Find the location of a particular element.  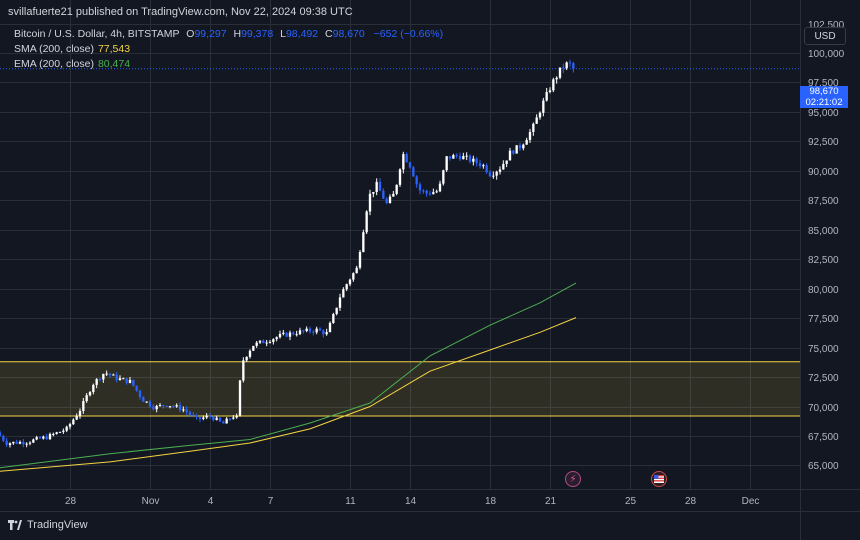

footer-brand-text: TradingView is located at coordinates (57, 525).